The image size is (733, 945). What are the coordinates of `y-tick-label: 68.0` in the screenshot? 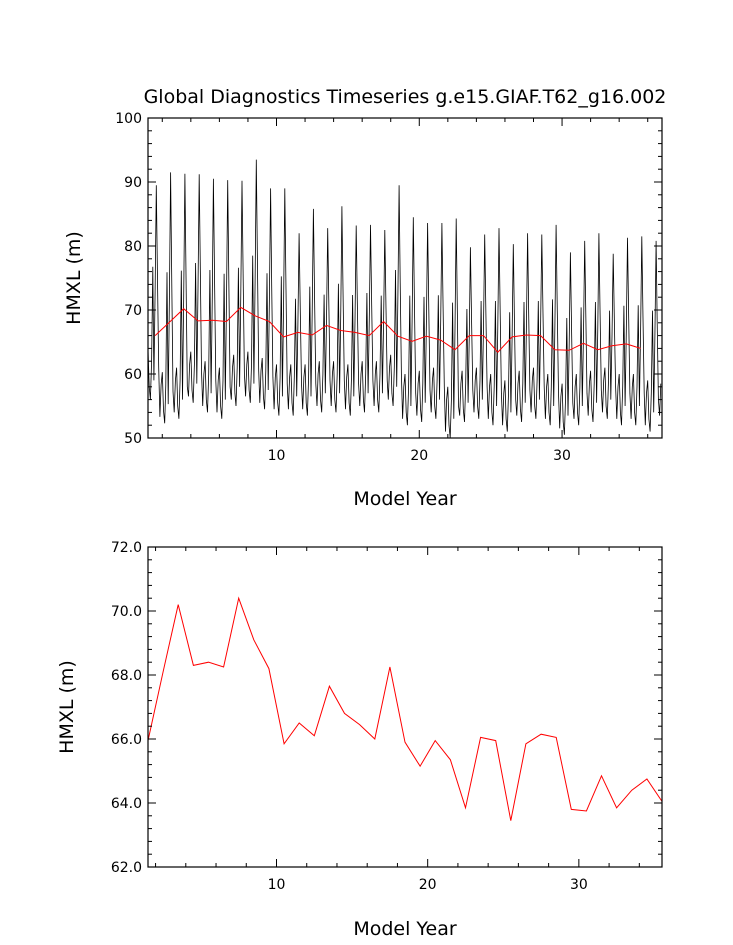 It's located at (126, 676).